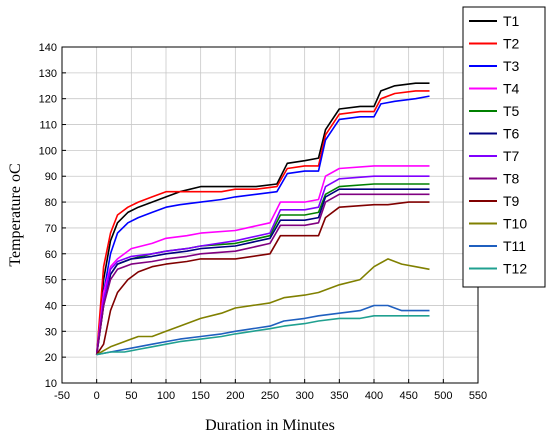  I want to click on legend-label: T7, so click(511, 156).